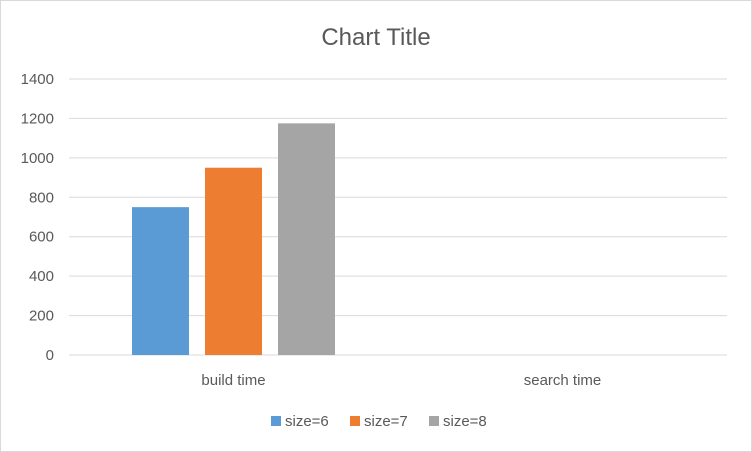  I want to click on y-tick-label: 600, so click(41, 237).